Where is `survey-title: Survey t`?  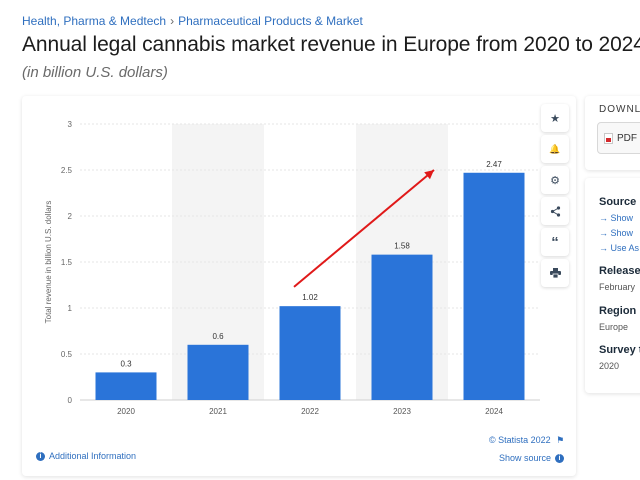
survey-title: Survey t is located at coordinates (619, 350).